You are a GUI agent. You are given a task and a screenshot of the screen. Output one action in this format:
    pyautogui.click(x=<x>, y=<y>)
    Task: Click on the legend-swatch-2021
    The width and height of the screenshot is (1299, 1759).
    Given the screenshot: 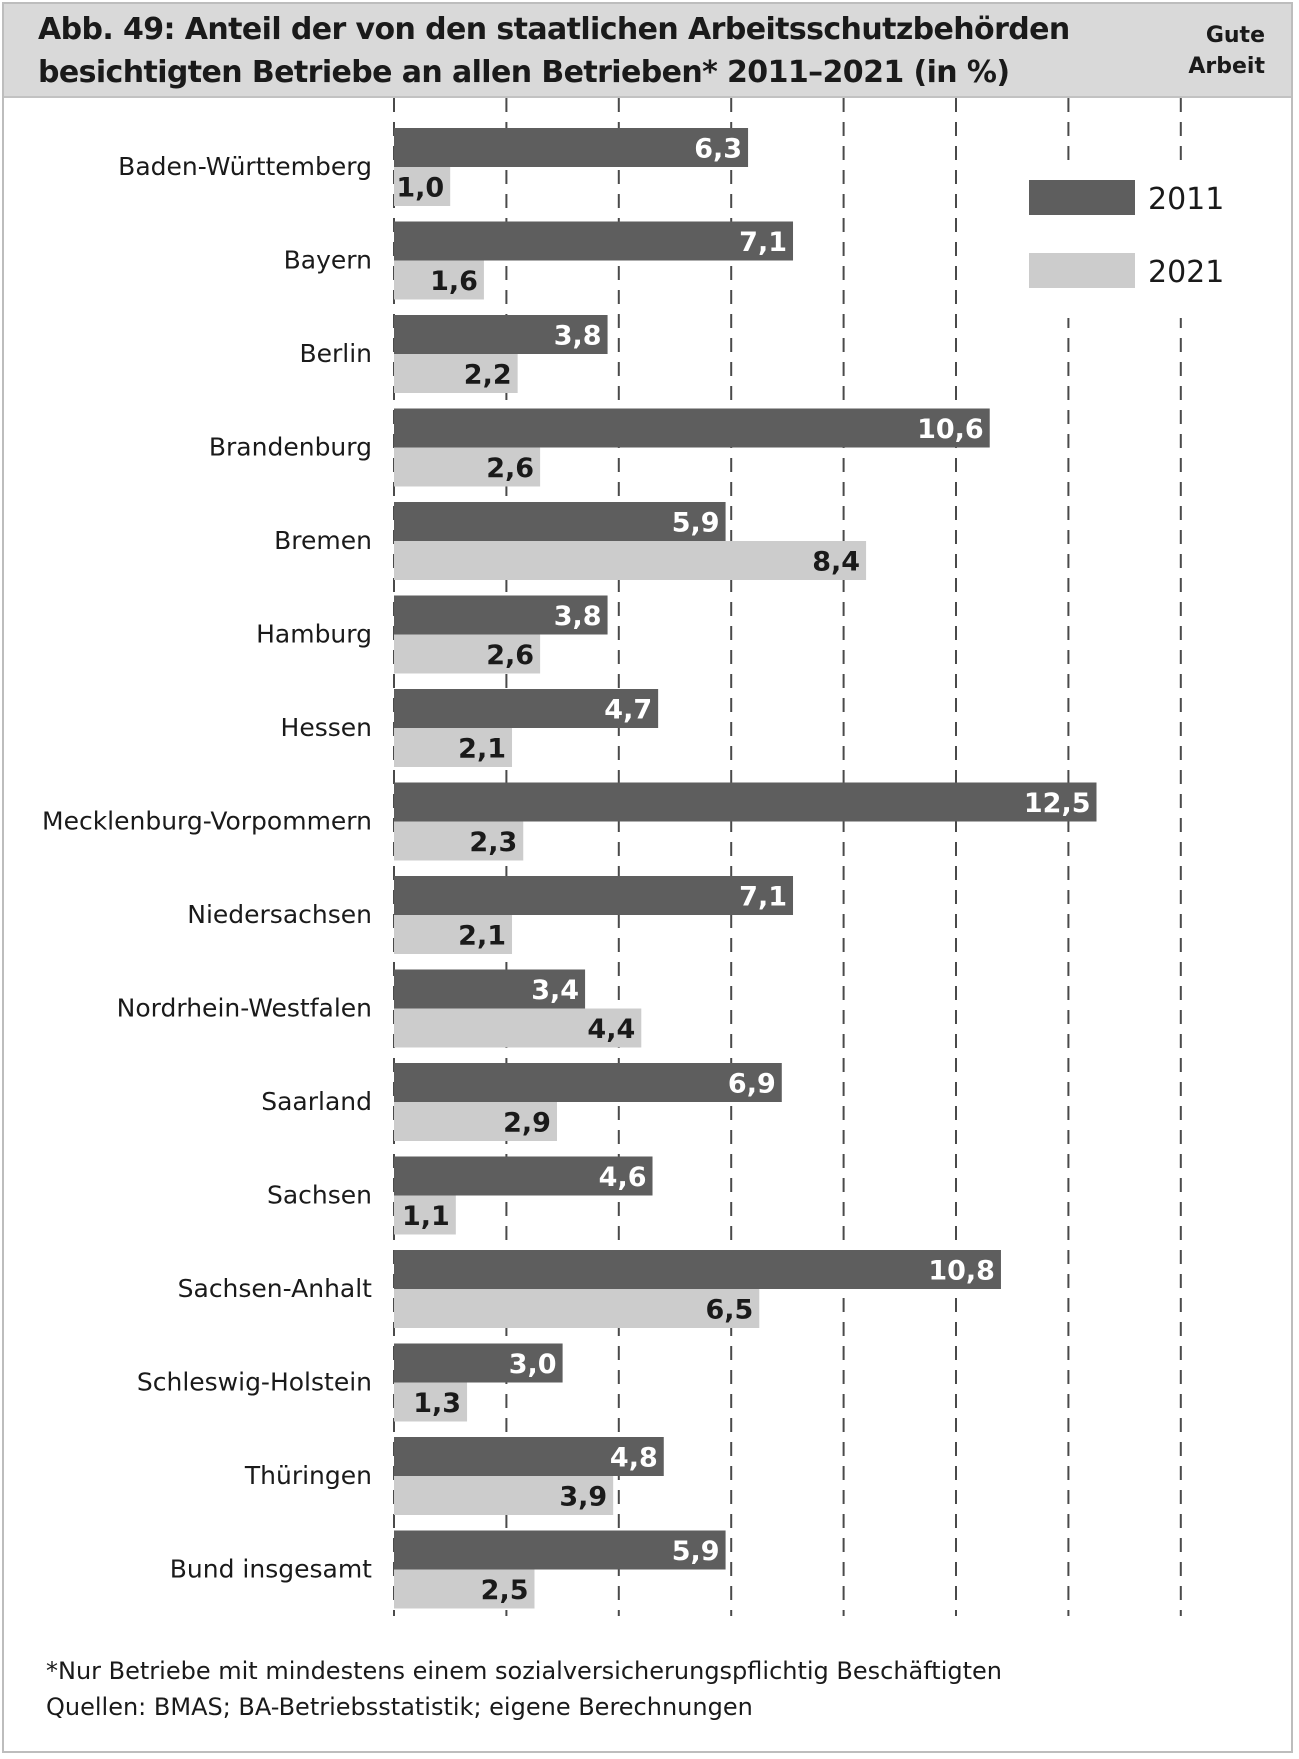 What is the action you would take?
    pyautogui.click(x=1082, y=270)
    